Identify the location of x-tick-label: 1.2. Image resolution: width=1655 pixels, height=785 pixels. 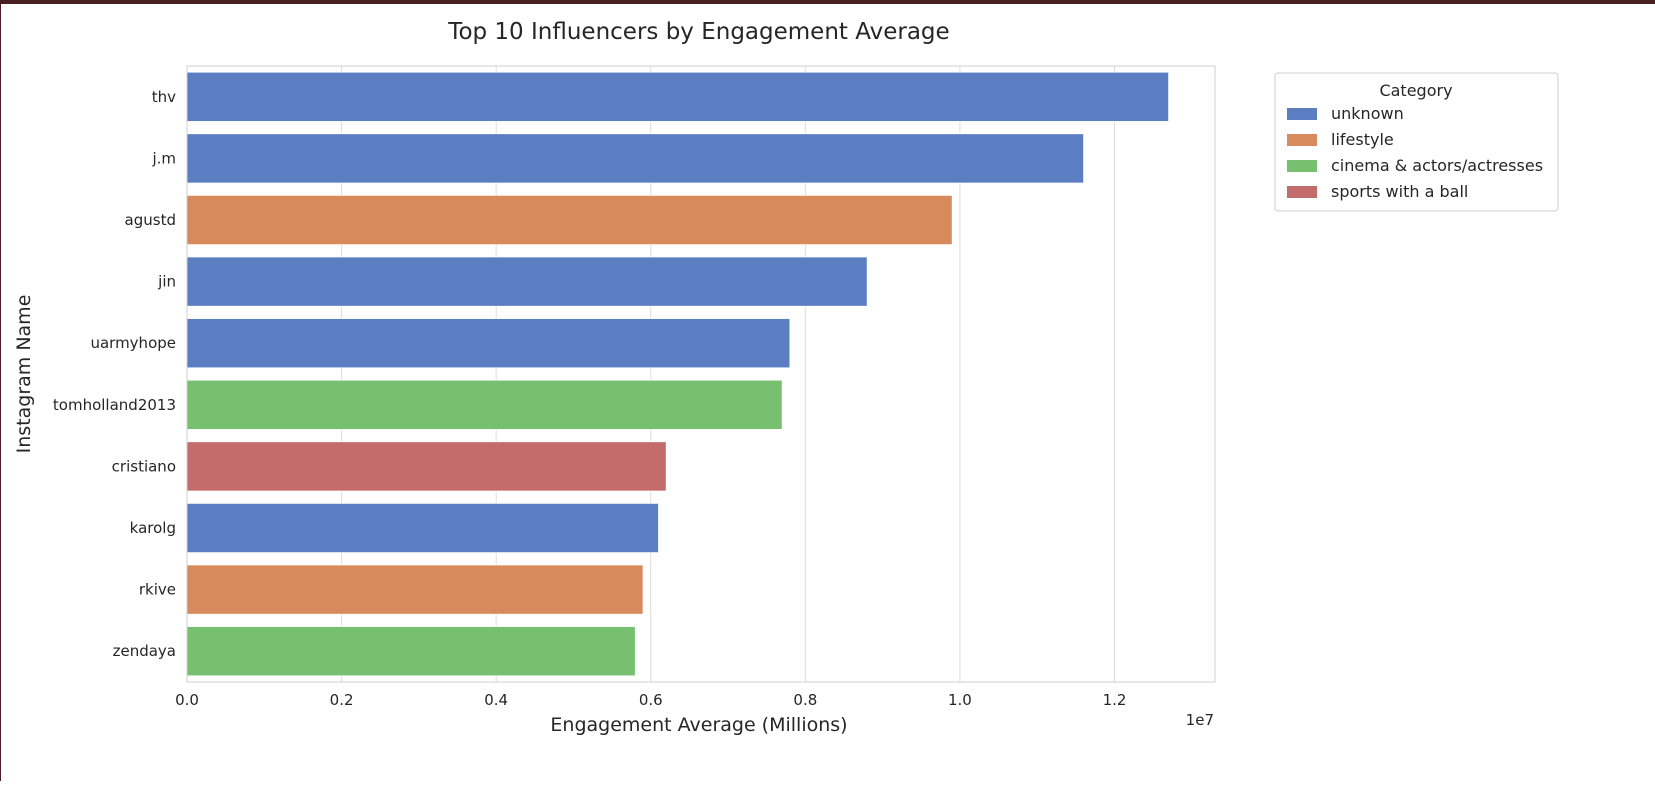
(1115, 700).